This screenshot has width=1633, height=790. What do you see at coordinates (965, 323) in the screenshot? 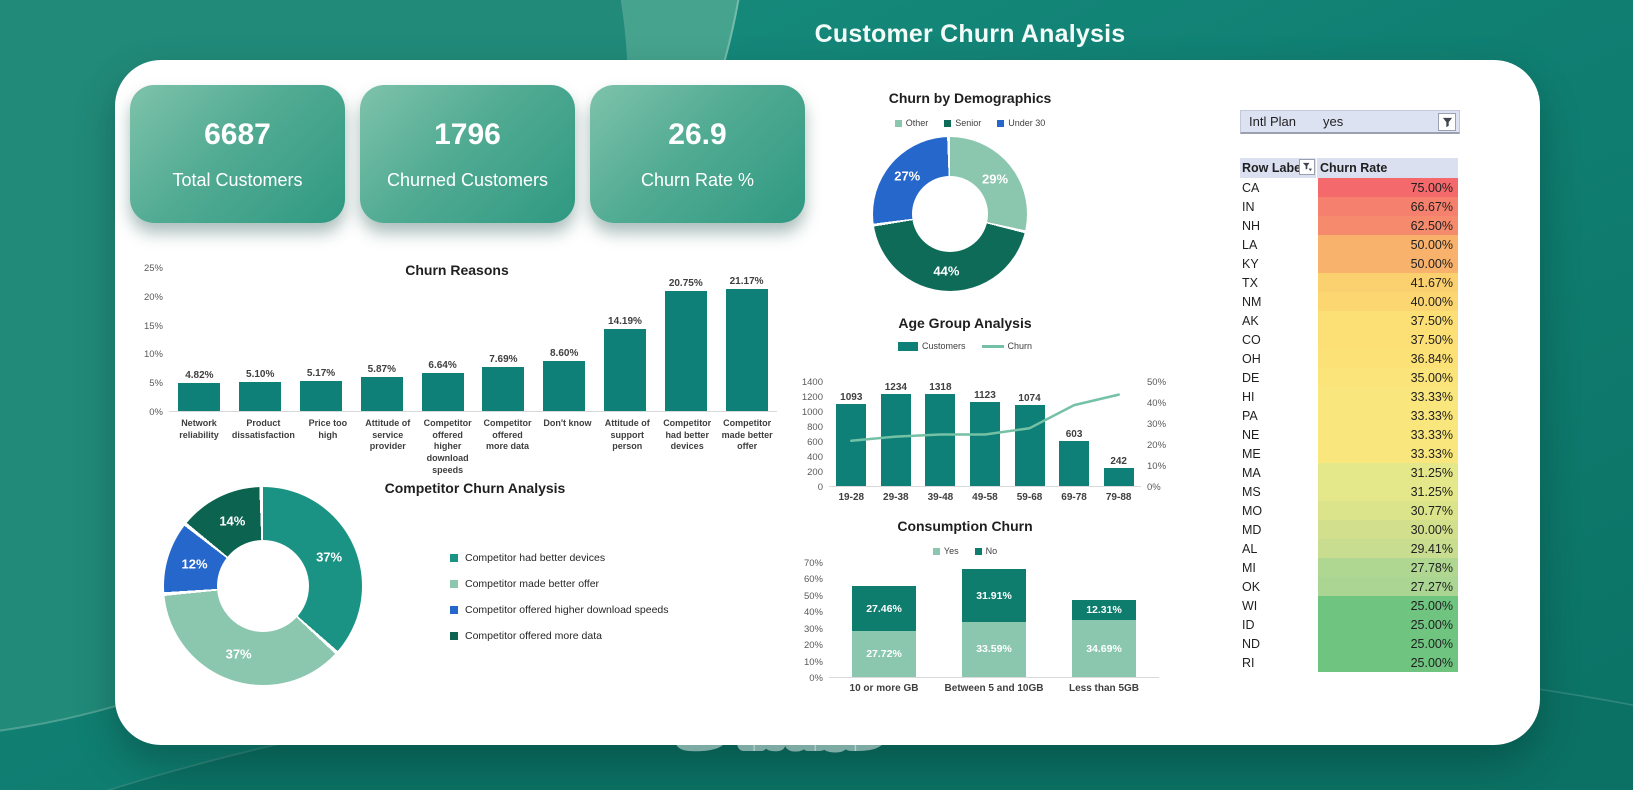
I see `age-group-title: Age Group Analysis` at bounding box center [965, 323].